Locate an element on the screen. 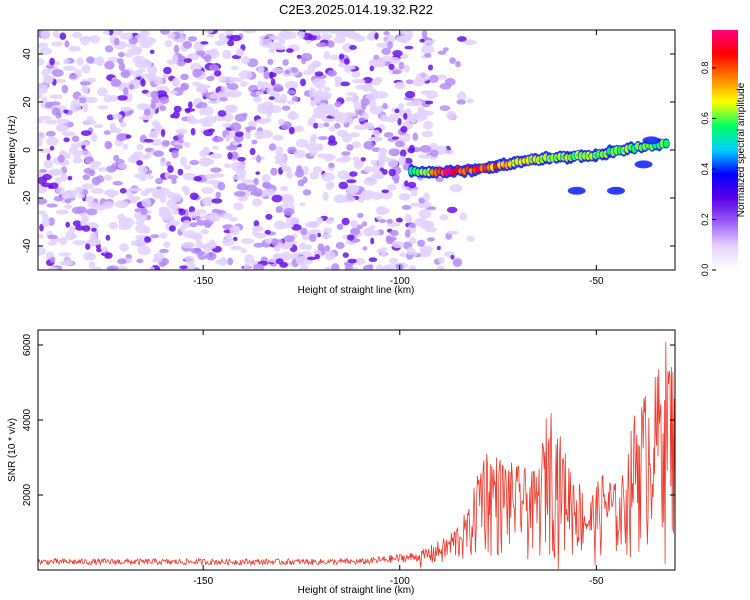  colorbar-tick-label: 0.0 is located at coordinates (705, 270).